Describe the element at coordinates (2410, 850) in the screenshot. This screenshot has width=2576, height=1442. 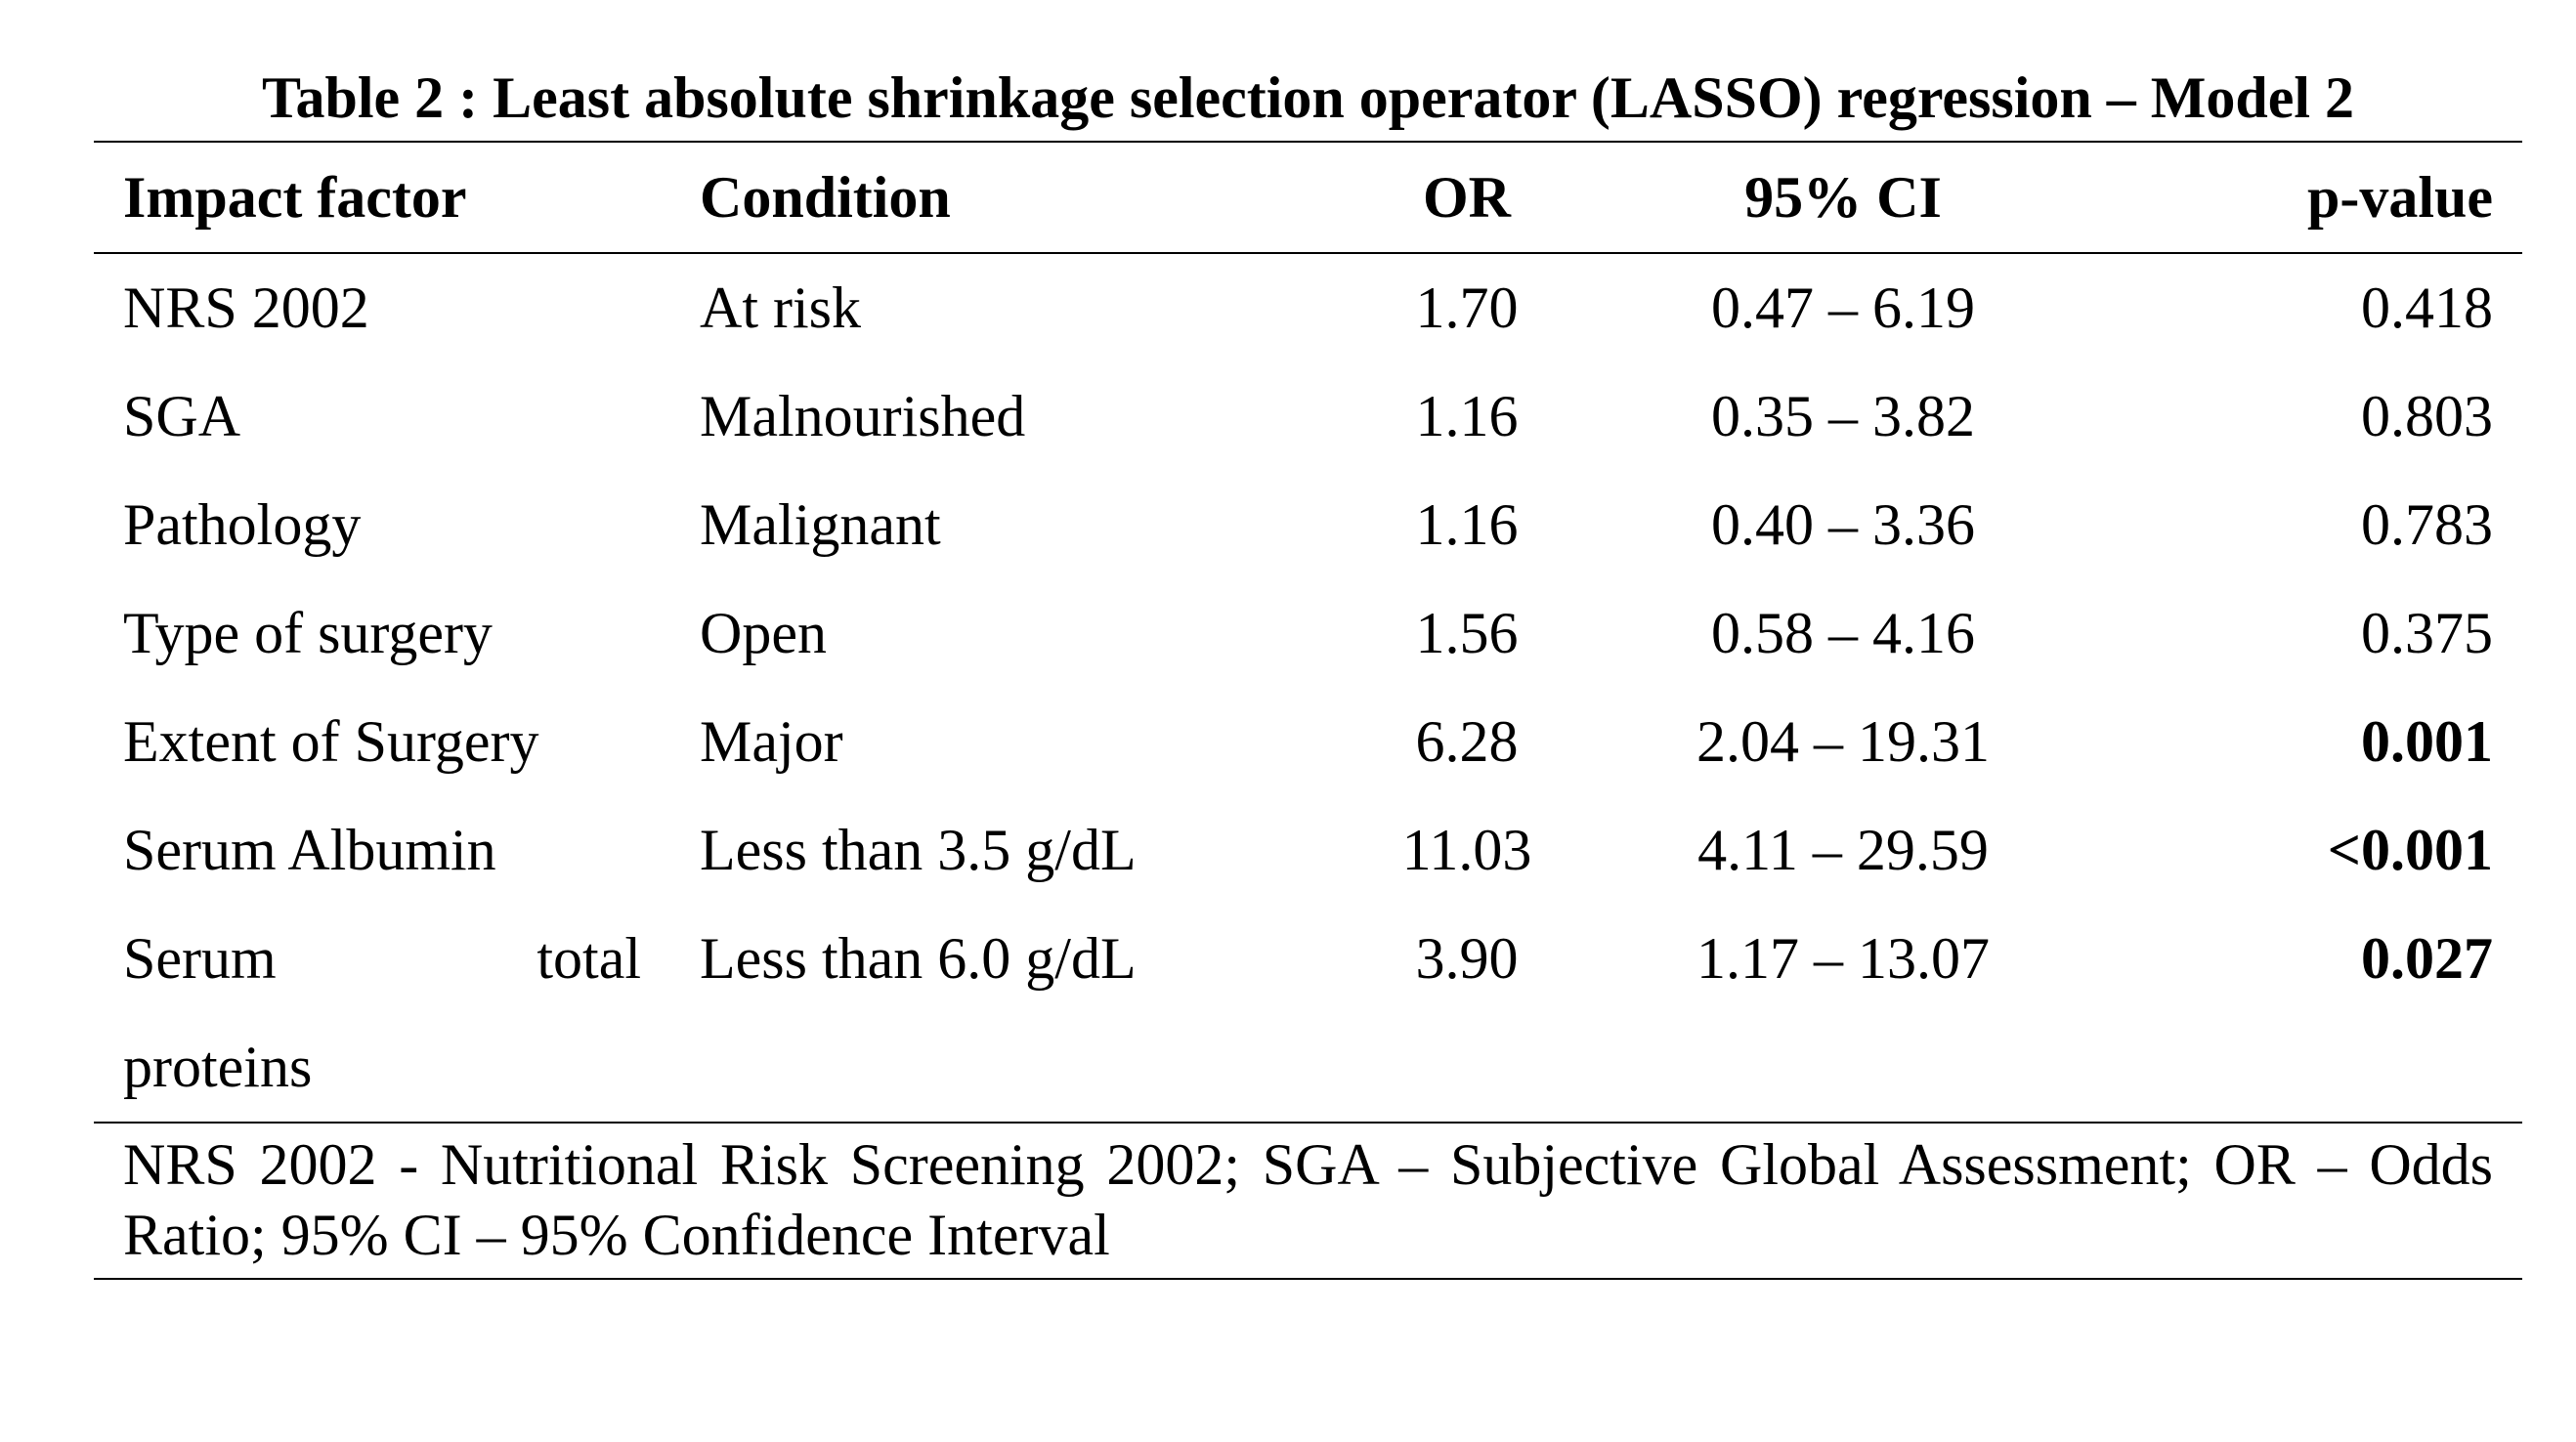
I see `cell-p-value: <0.001` at that location.